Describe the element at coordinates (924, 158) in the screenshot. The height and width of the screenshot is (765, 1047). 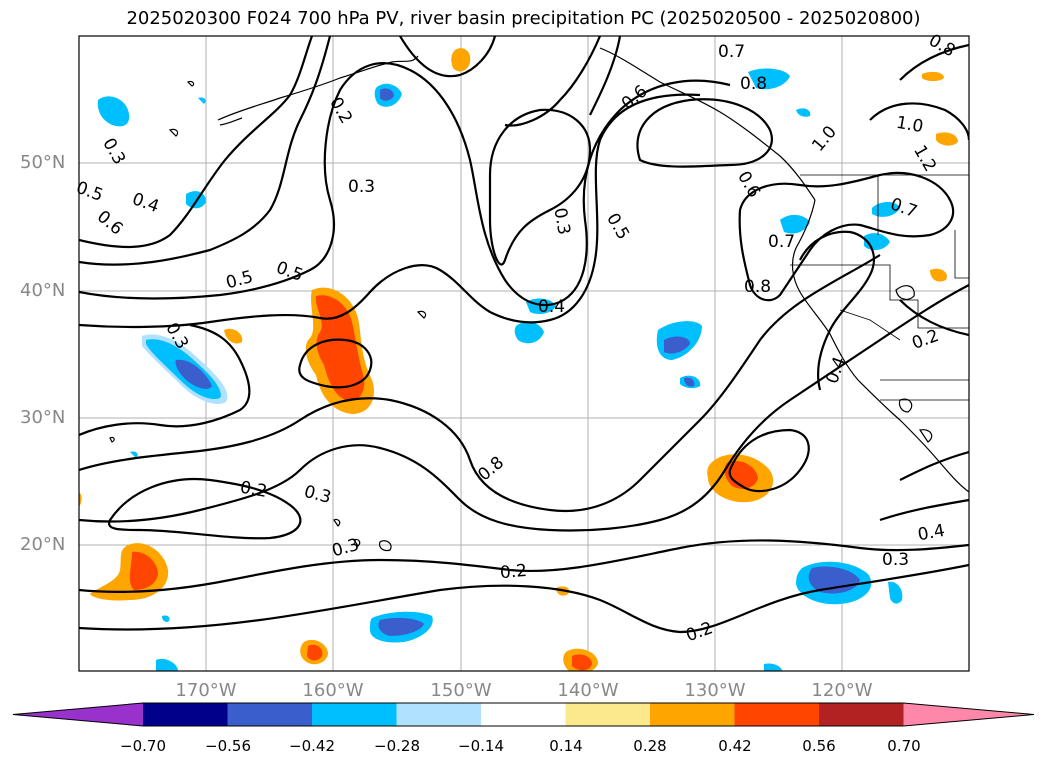
I see `contour-label: 1.2` at that location.